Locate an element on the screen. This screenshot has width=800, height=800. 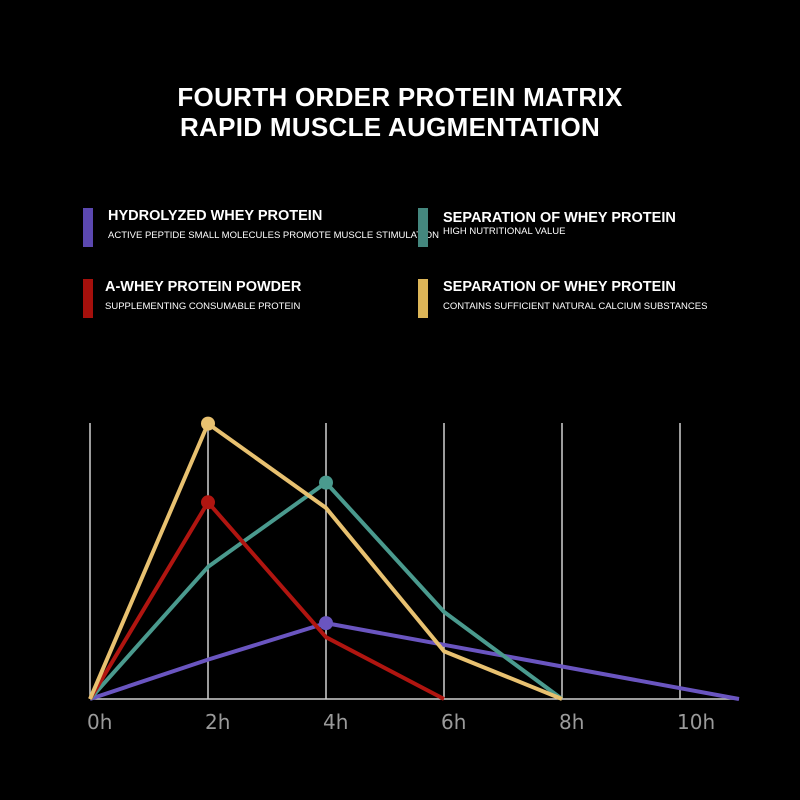
x-tick-label: 8h is located at coordinates (571, 722).